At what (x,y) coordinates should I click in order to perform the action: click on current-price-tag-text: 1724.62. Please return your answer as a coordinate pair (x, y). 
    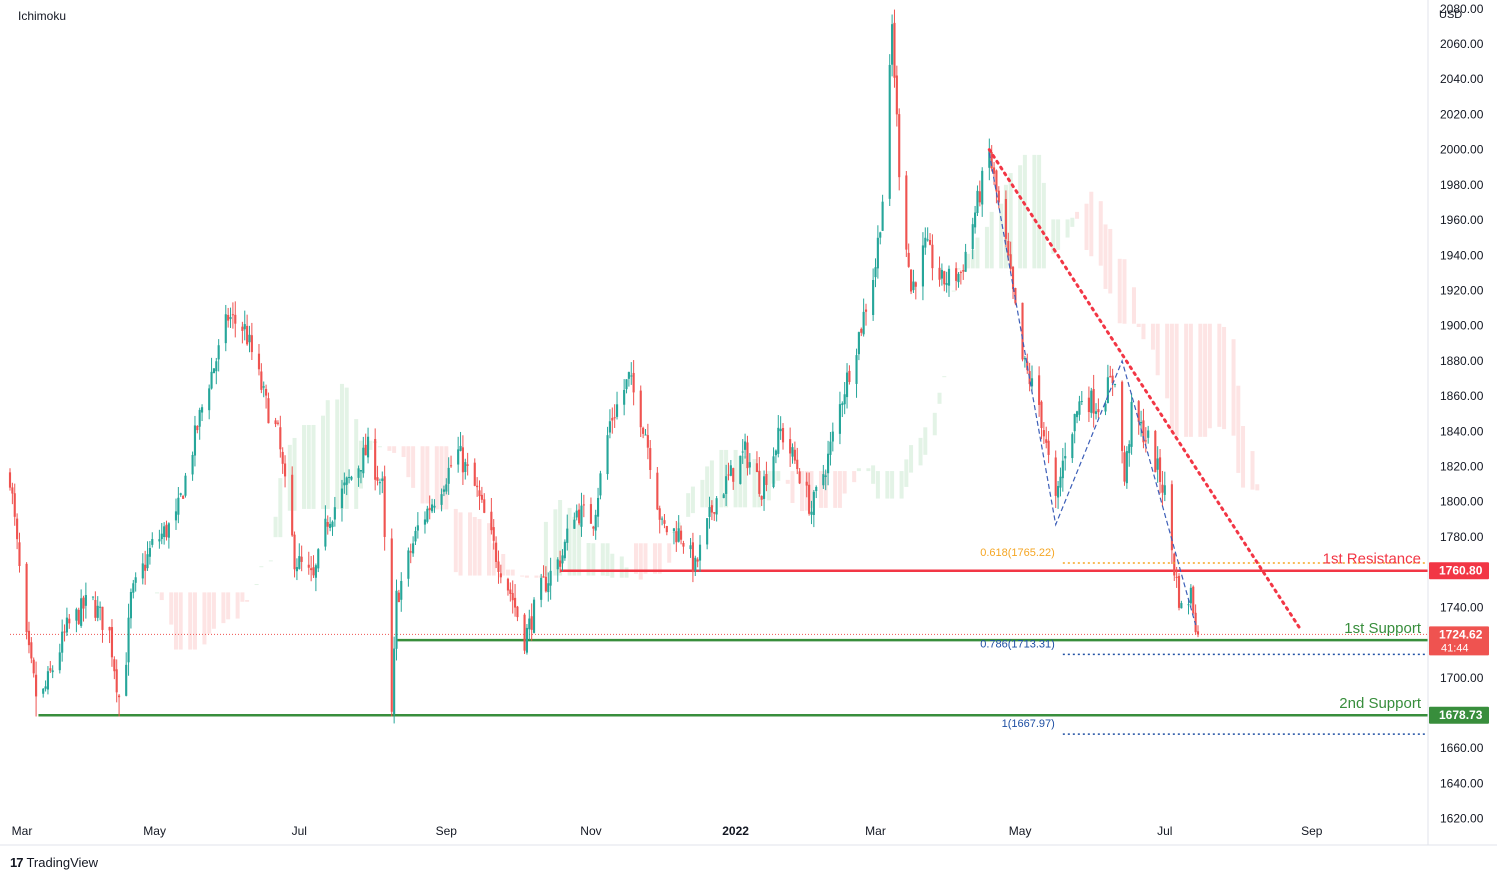
    Looking at the image, I should click on (1461, 634).